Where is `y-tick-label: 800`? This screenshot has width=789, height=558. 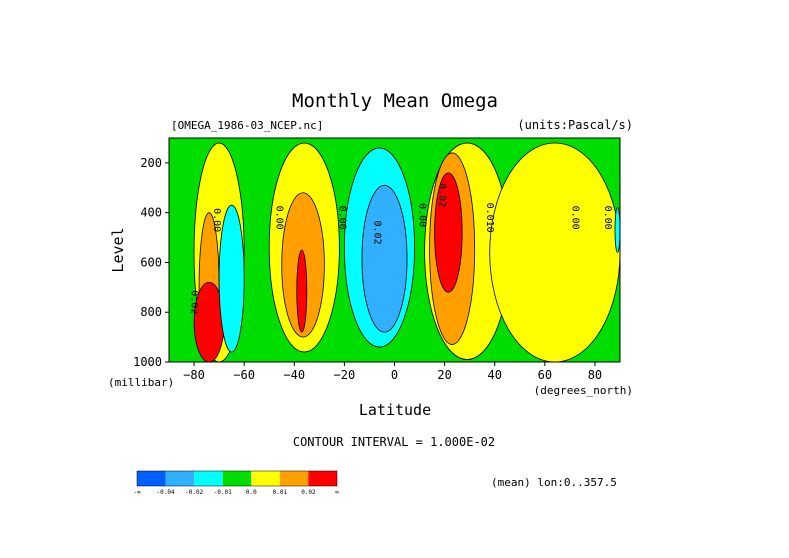 y-tick-label: 800 is located at coordinates (151, 312).